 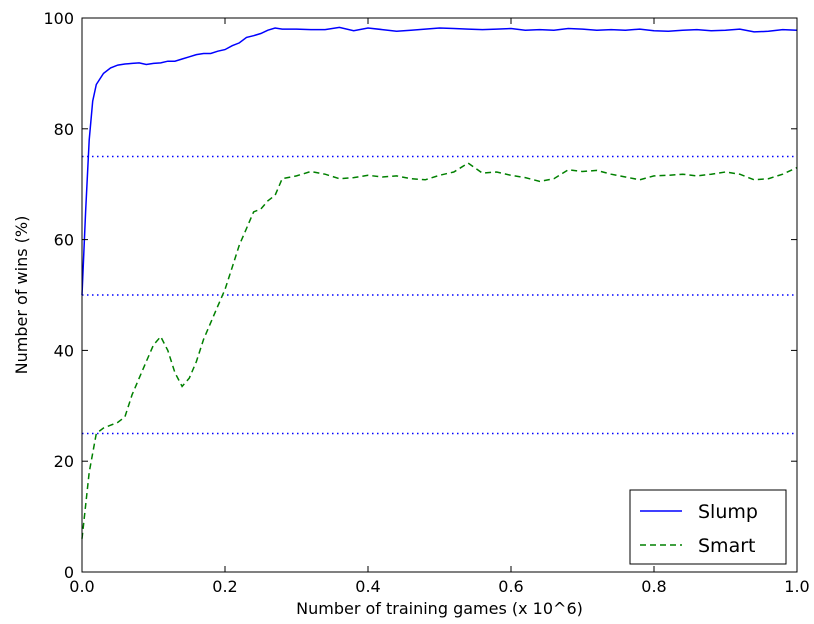 I want to click on legend-box, so click(x=708, y=527).